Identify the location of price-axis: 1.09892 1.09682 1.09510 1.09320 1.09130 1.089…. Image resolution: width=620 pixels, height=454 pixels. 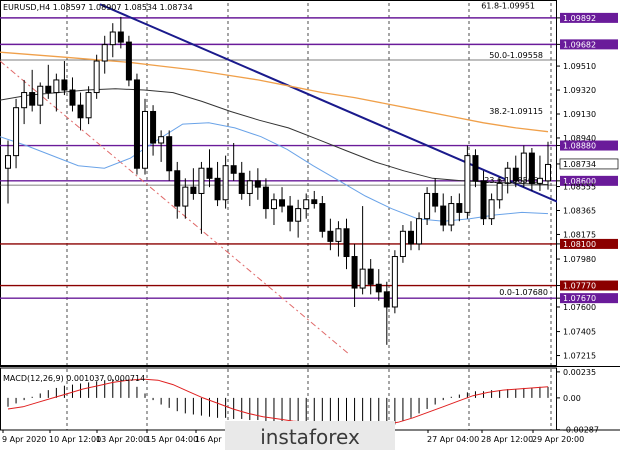
(588, 183).